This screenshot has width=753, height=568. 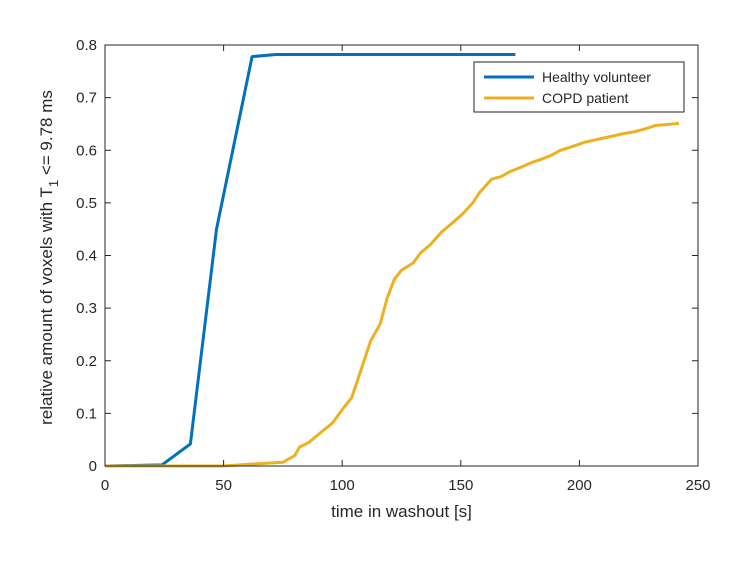 I want to click on y-tick-label: 0.6, so click(x=86, y=150).